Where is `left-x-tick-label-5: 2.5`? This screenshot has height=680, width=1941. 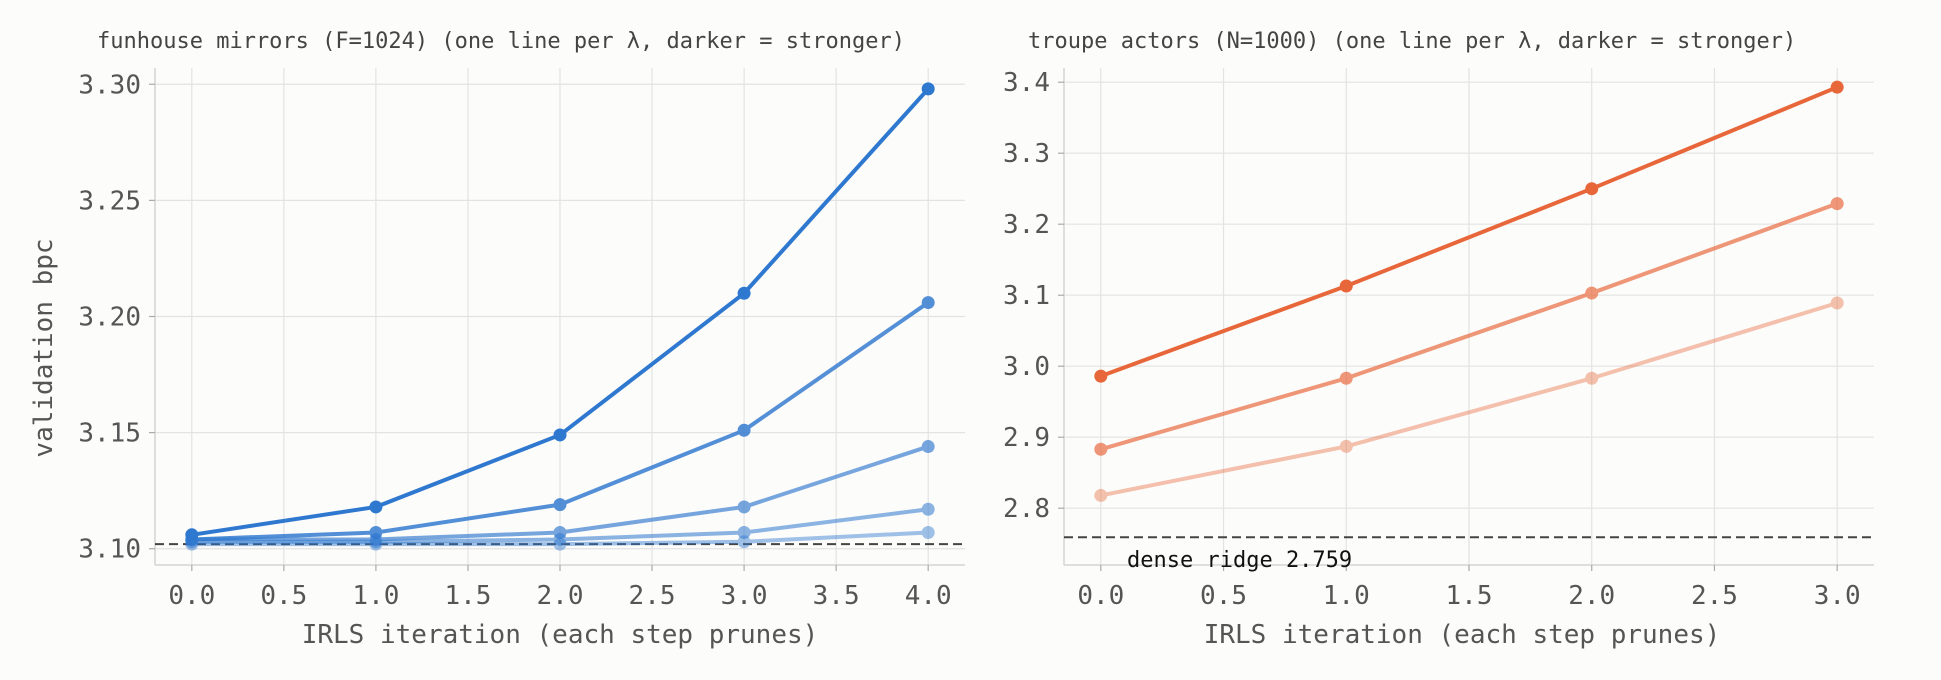
left-x-tick-label-5: 2.5 is located at coordinates (652, 596).